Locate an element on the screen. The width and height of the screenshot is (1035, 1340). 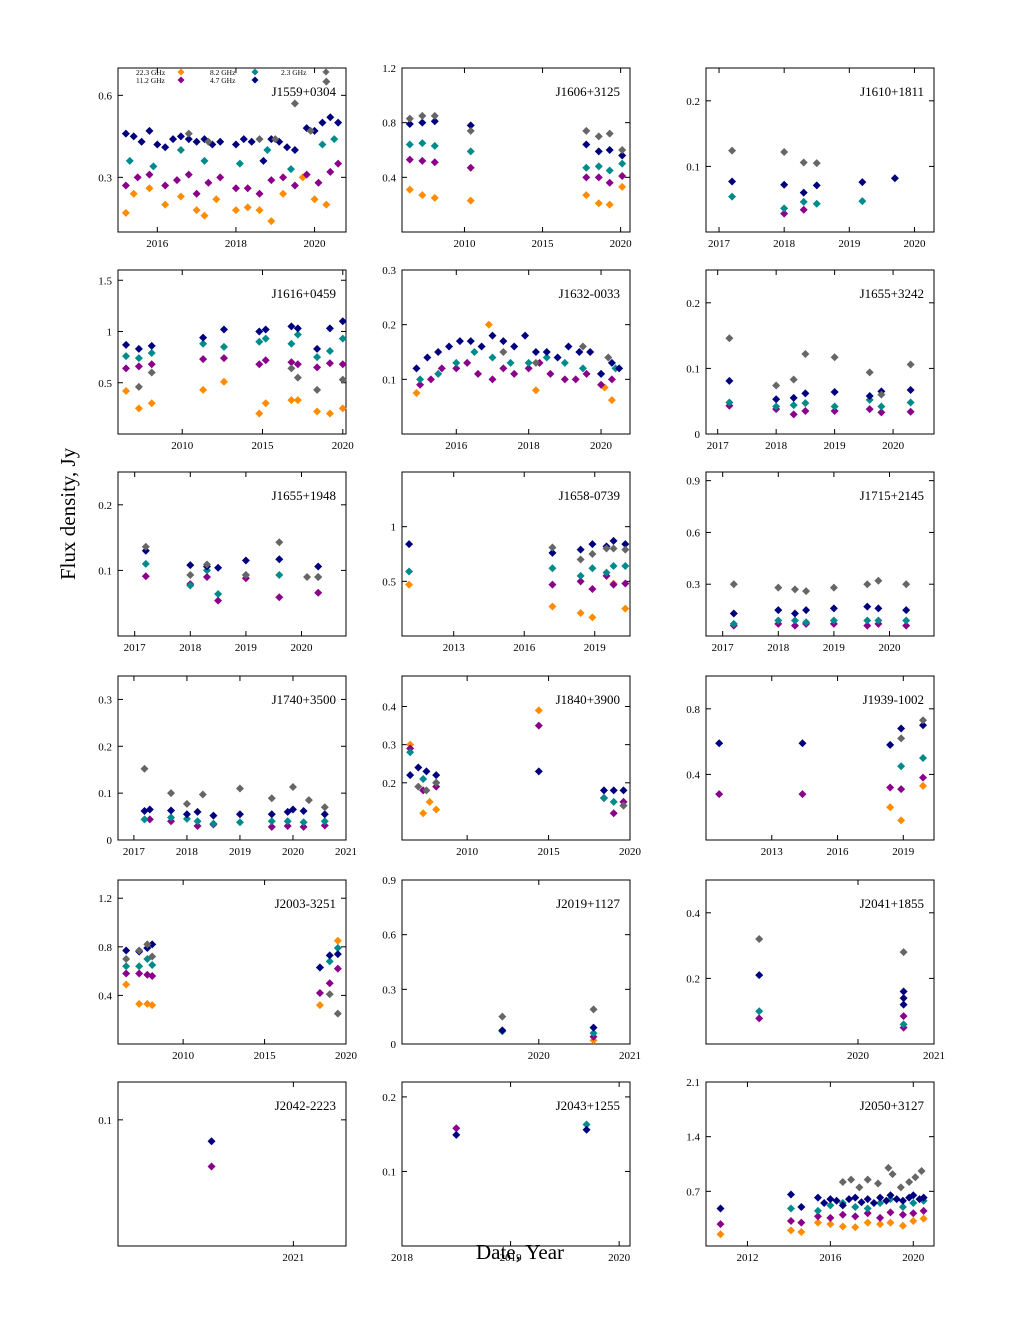
y-tick-label: 0.5 is located at coordinates (105, 384).